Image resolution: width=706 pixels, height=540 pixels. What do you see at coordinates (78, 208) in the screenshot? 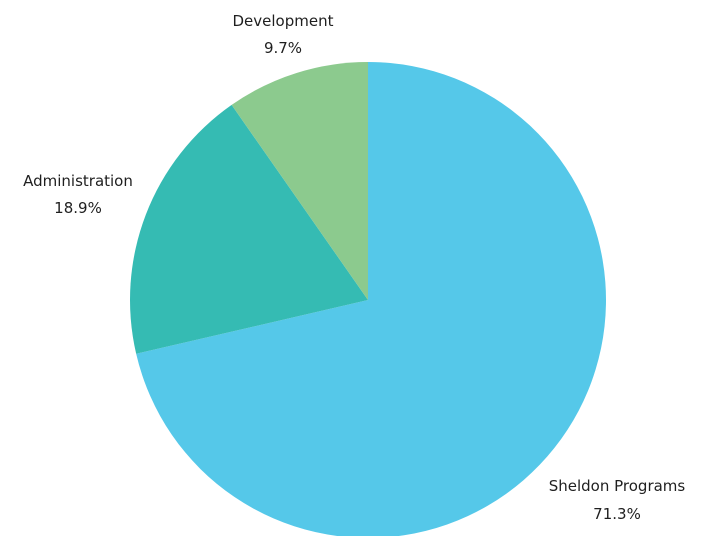
I see `slice-value-label: 18.9%` at bounding box center [78, 208].